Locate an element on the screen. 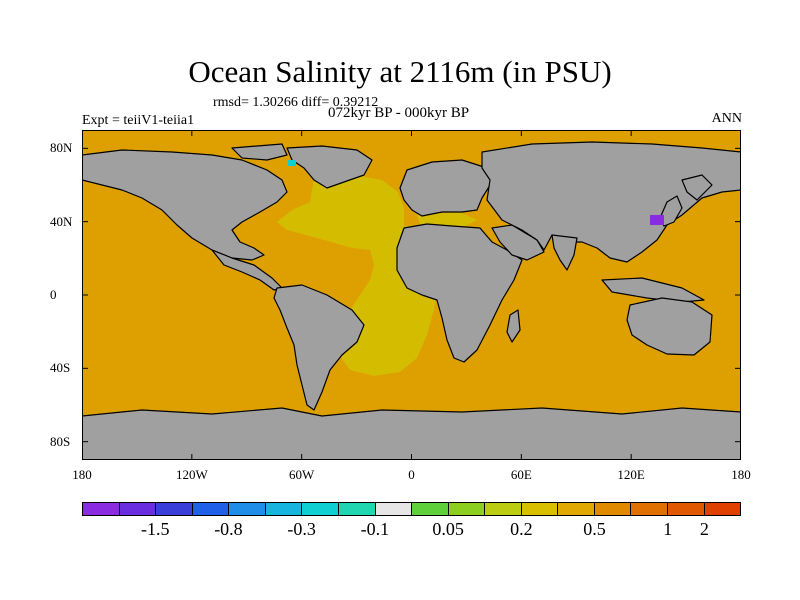 This screenshot has height=600, width=800. colorbar is located at coordinates (411, 509).